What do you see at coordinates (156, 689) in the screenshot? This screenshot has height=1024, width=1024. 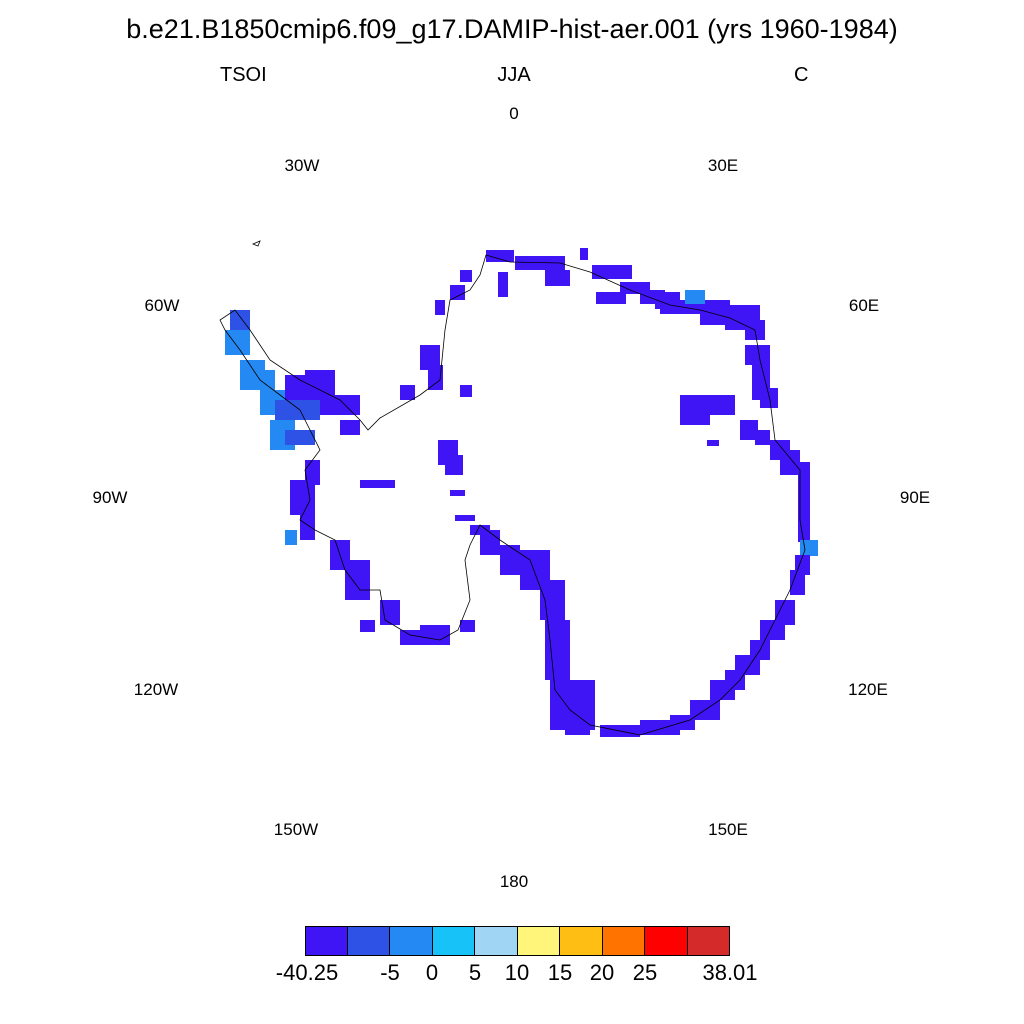 I see `lon-label-120w: 120W` at bounding box center [156, 689].